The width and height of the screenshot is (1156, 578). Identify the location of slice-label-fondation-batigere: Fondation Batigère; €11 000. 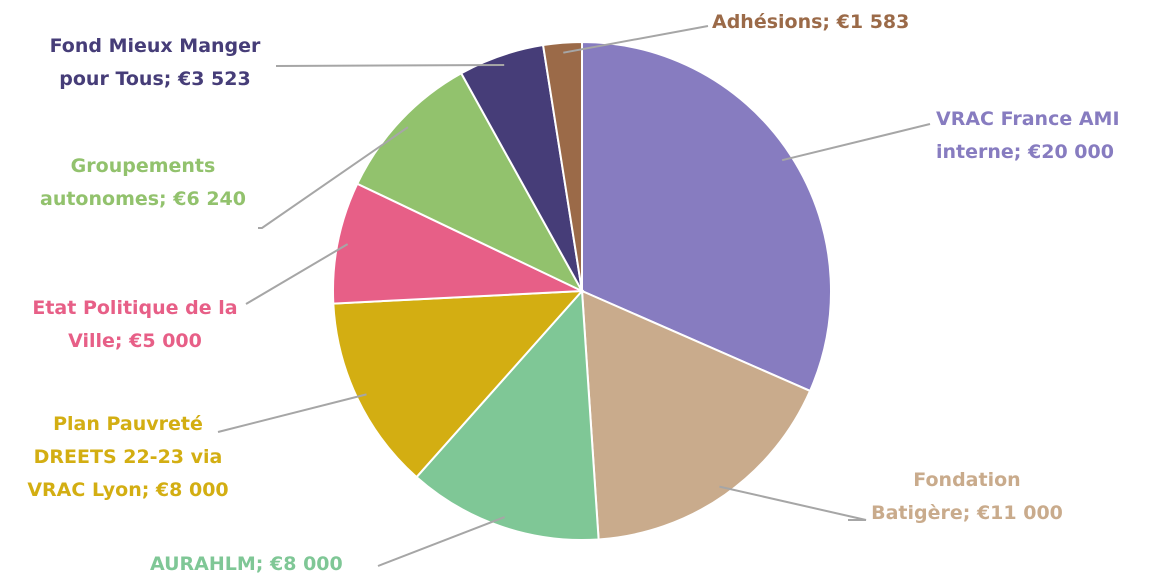
(967, 496).